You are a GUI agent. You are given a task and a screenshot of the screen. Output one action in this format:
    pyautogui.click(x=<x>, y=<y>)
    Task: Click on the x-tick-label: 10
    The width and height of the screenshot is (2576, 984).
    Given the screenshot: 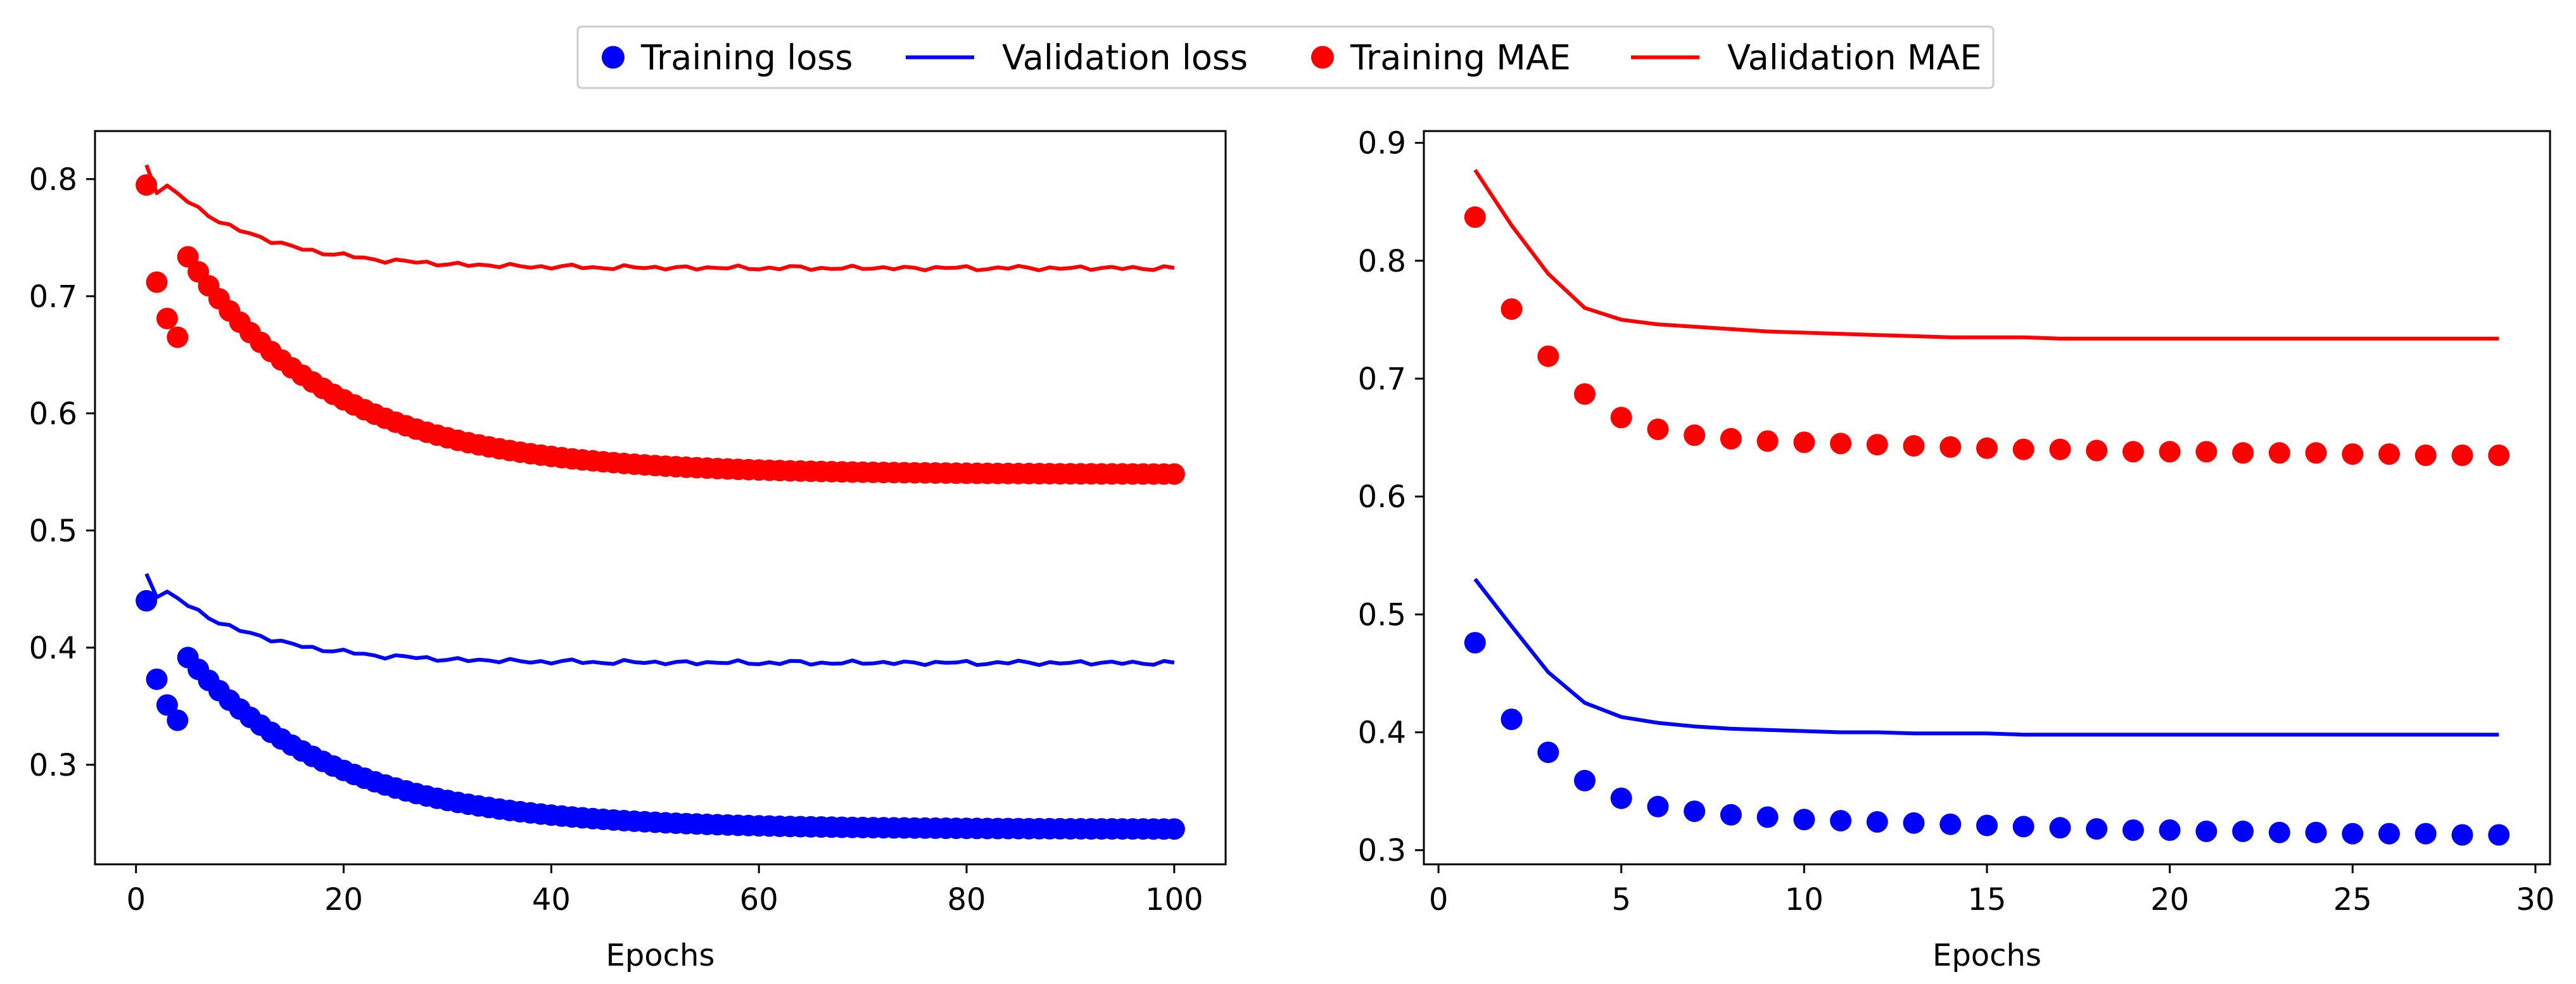 What is the action you would take?
    pyautogui.click(x=1805, y=900)
    